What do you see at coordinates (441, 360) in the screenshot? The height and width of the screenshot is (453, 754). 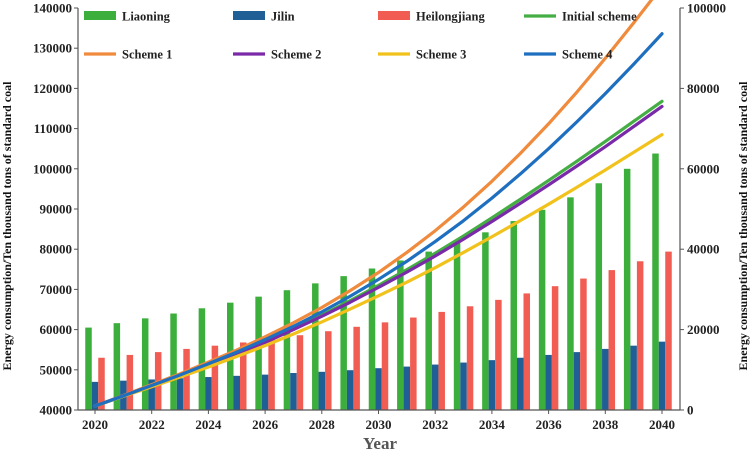 I see `bar-heilongjiang-2032` at bounding box center [441, 360].